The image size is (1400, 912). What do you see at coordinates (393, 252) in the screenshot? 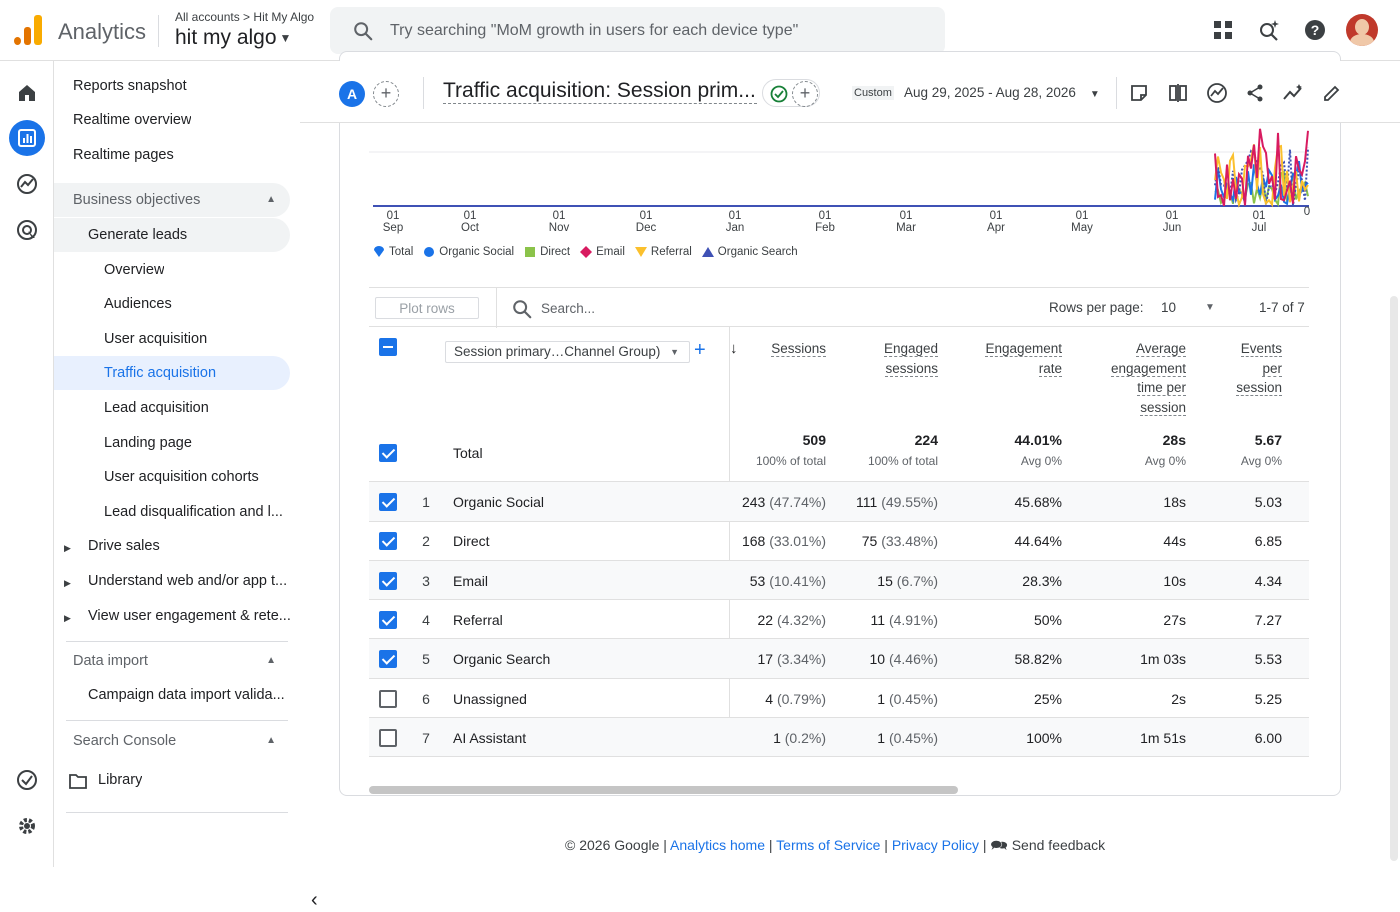
I see `legend-item: Total` at bounding box center [393, 252].